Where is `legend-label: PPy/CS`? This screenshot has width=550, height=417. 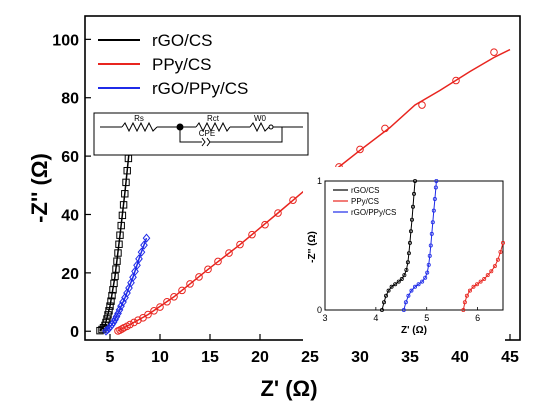 legend-label: PPy/CS is located at coordinates (182, 64).